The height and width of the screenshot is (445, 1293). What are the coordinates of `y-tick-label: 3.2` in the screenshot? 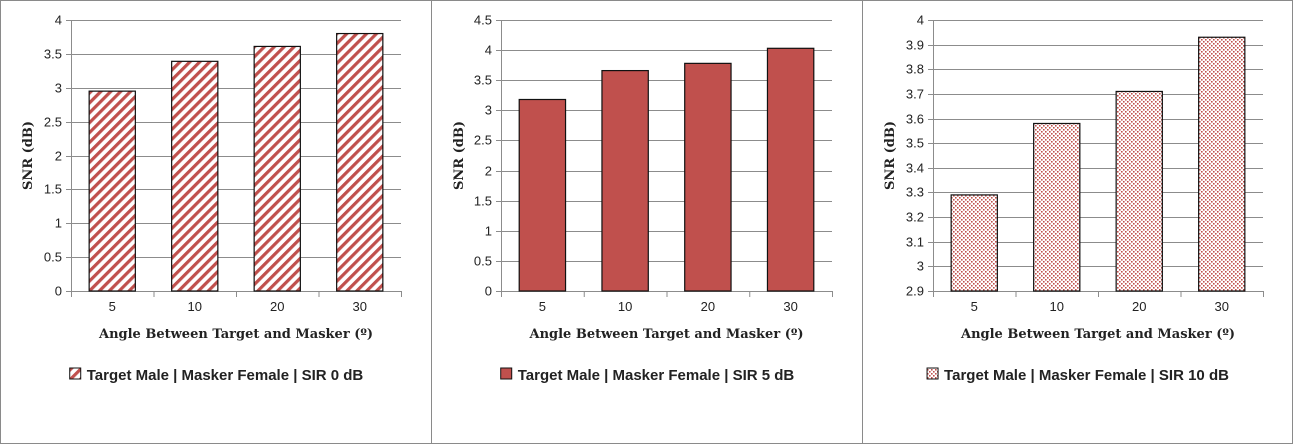 It's located at (915, 217).